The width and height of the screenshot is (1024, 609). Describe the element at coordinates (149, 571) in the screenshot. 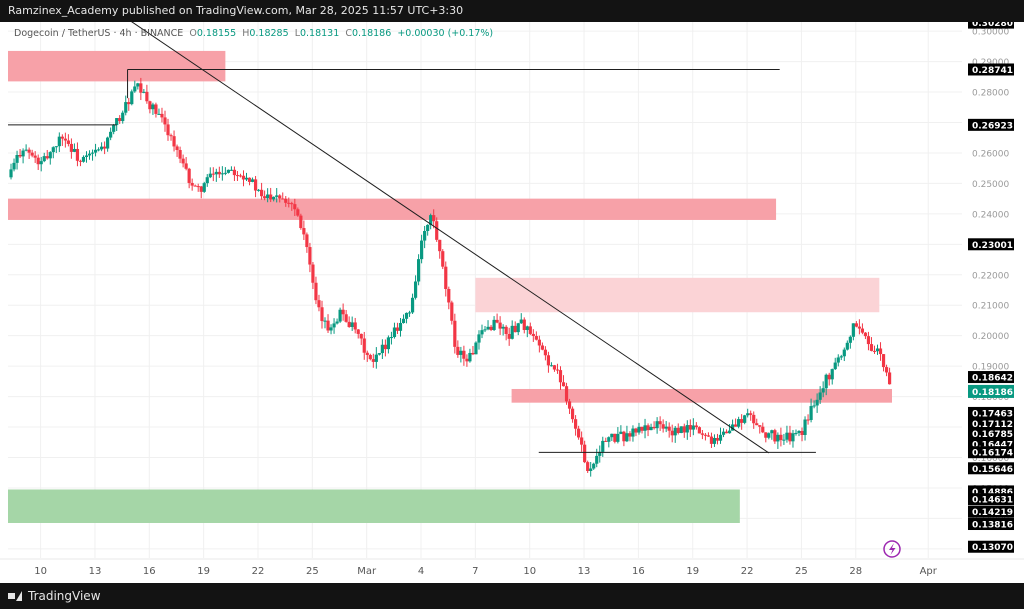

I see `time-tick-label: 16` at that location.